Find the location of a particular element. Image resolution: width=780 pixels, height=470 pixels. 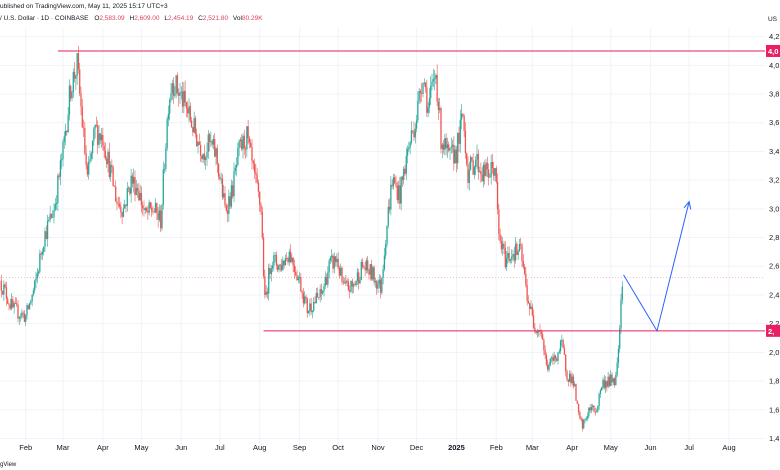

y-tick-label: 1,4 is located at coordinates (774, 438).